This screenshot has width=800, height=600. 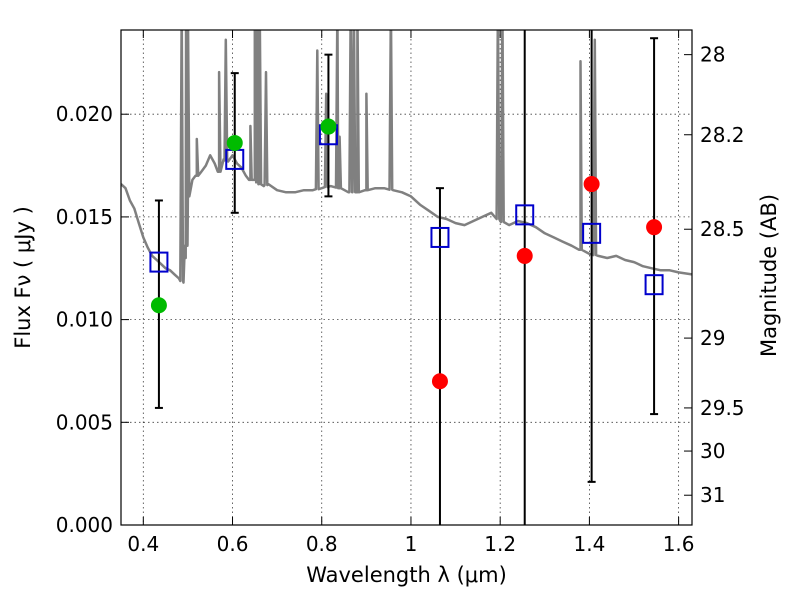 I want to click on y-tick-label: 0.000, so click(x=84, y=525).